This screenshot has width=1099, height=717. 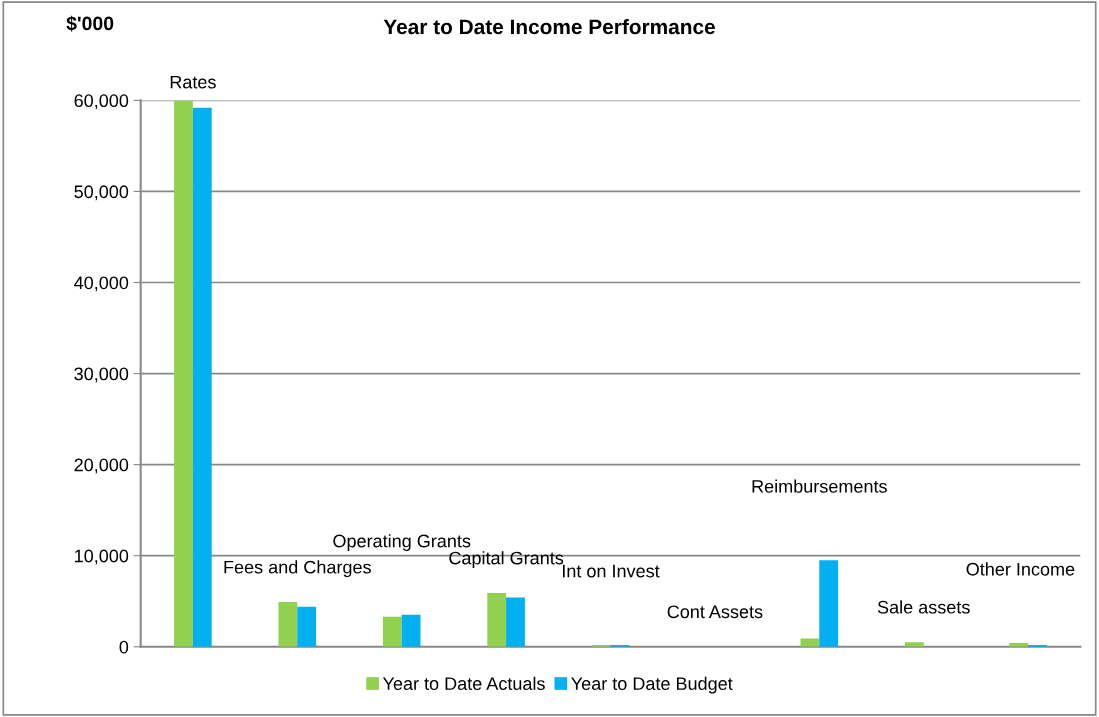 I want to click on y-tick-label: 0, so click(x=124, y=647).